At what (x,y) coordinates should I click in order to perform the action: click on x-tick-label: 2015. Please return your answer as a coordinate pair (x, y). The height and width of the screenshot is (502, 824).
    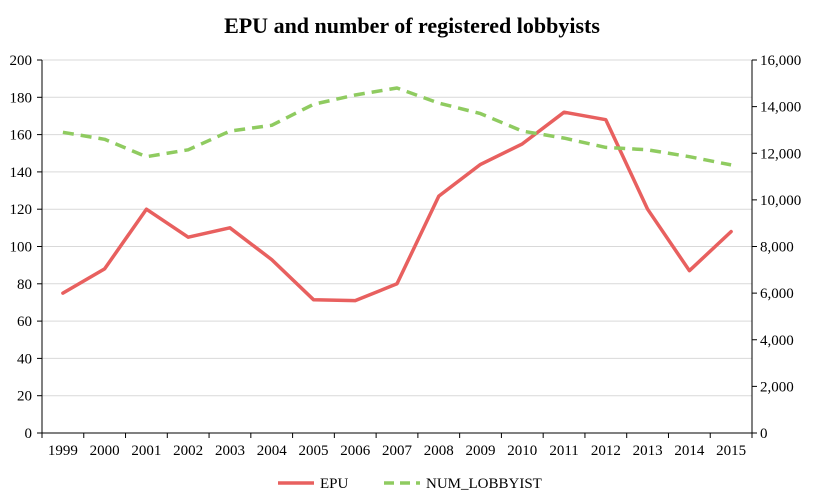
    Looking at the image, I should click on (731, 451).